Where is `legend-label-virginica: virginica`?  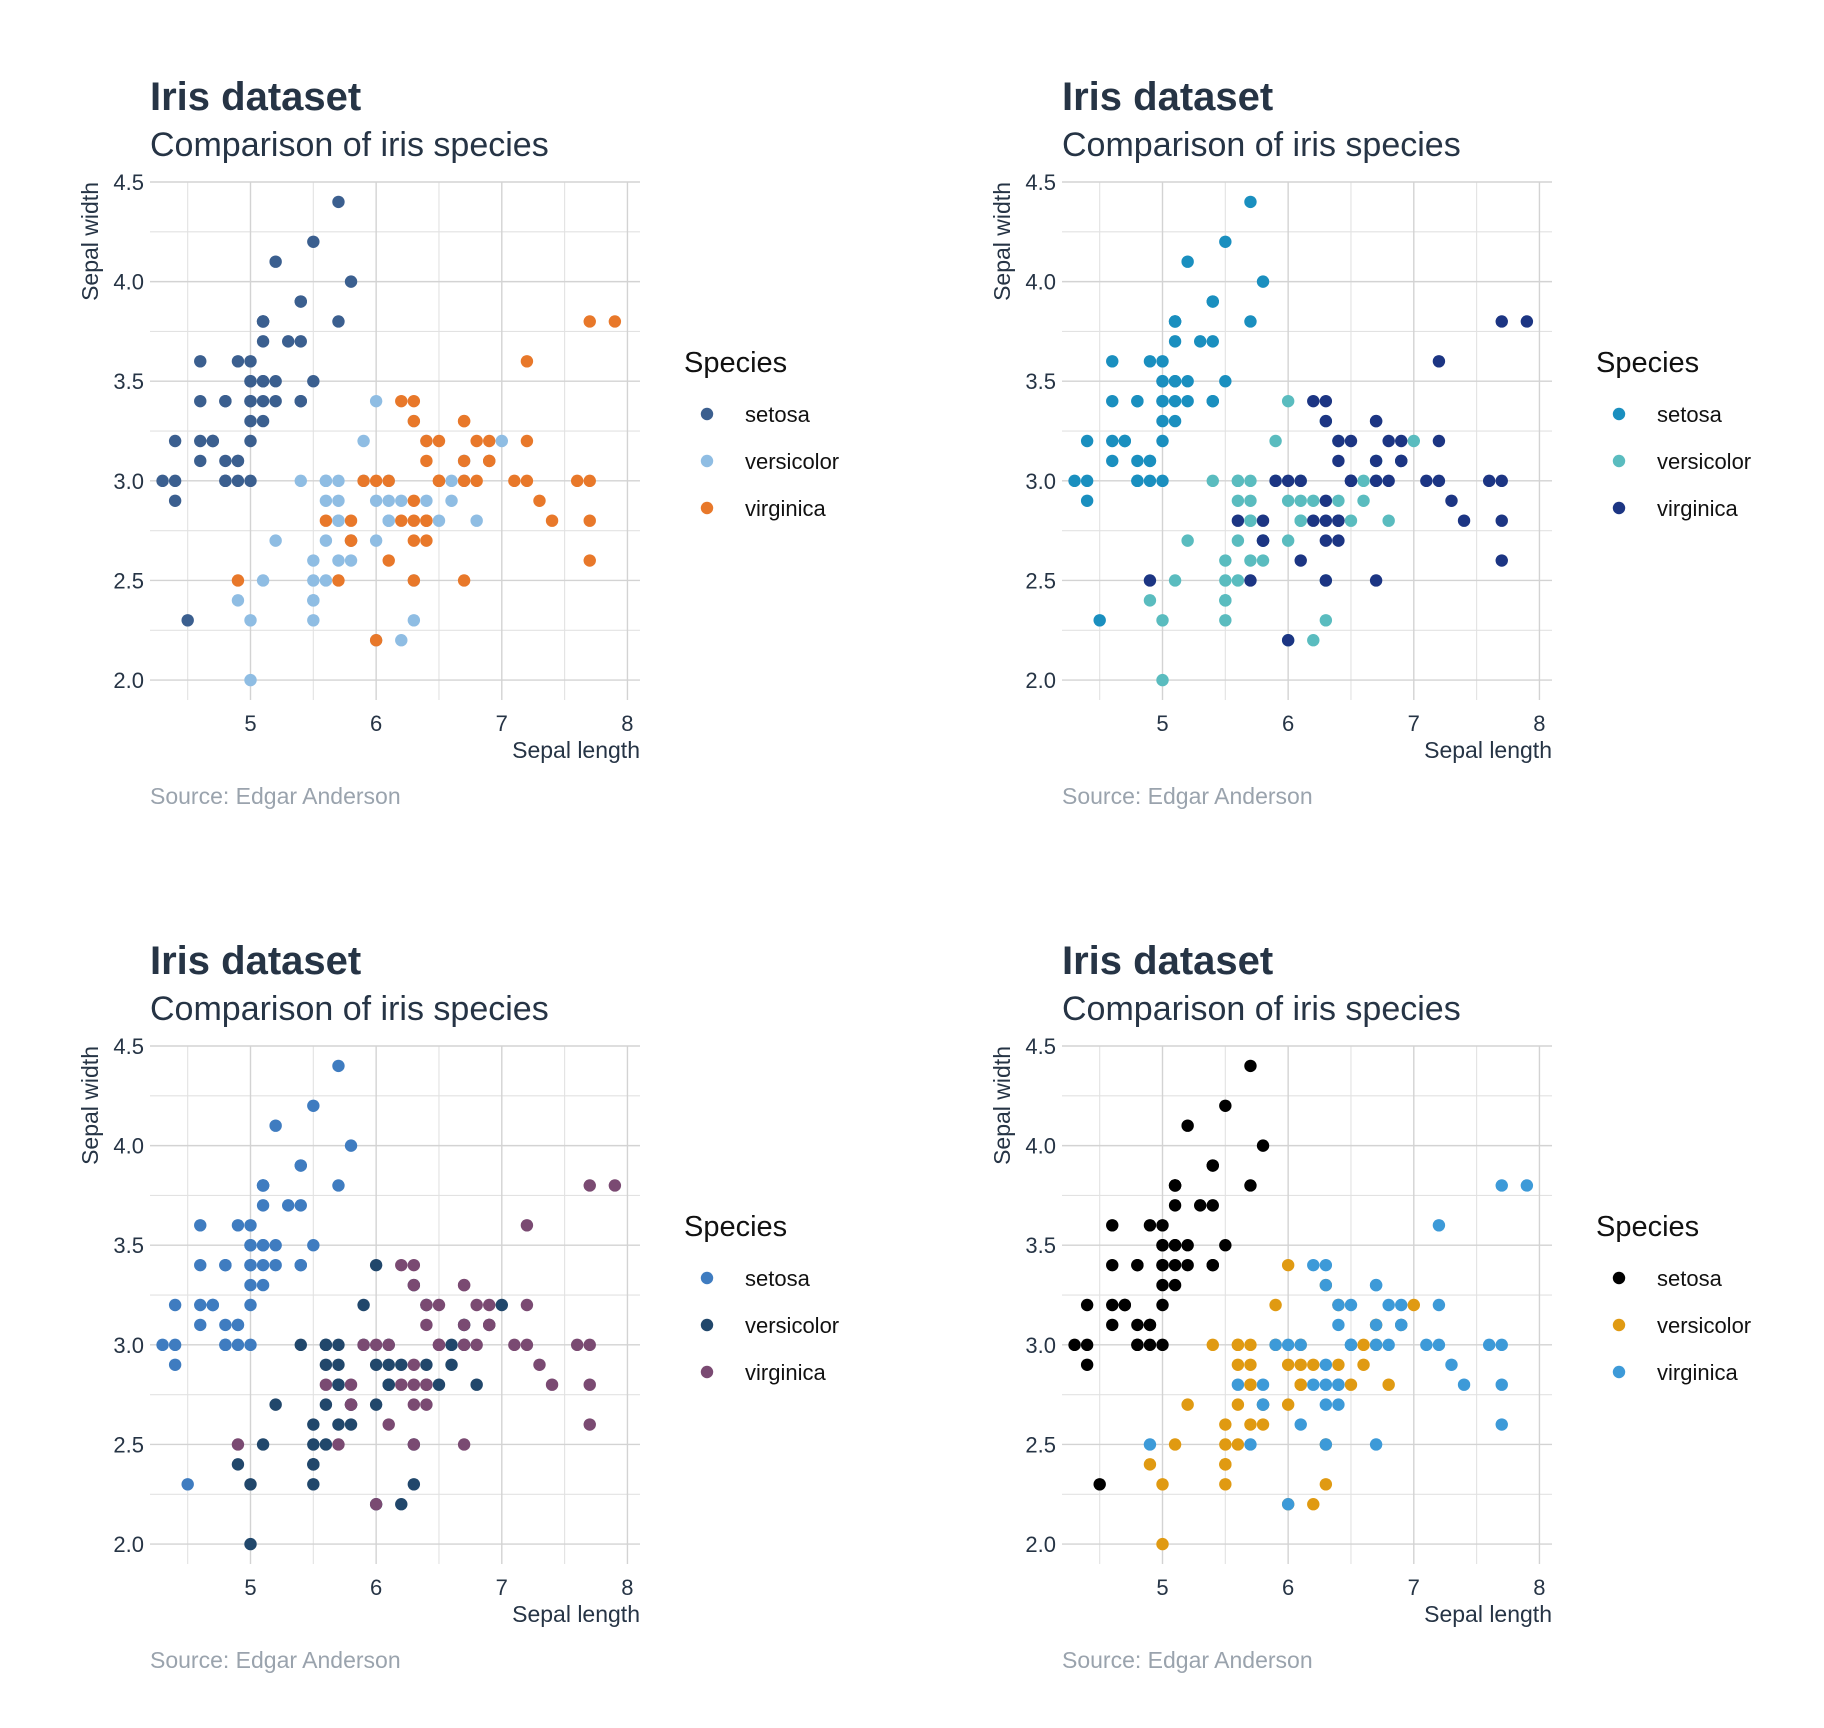
legend-label-virginica: virginica is located at coordinates (785, 1372).